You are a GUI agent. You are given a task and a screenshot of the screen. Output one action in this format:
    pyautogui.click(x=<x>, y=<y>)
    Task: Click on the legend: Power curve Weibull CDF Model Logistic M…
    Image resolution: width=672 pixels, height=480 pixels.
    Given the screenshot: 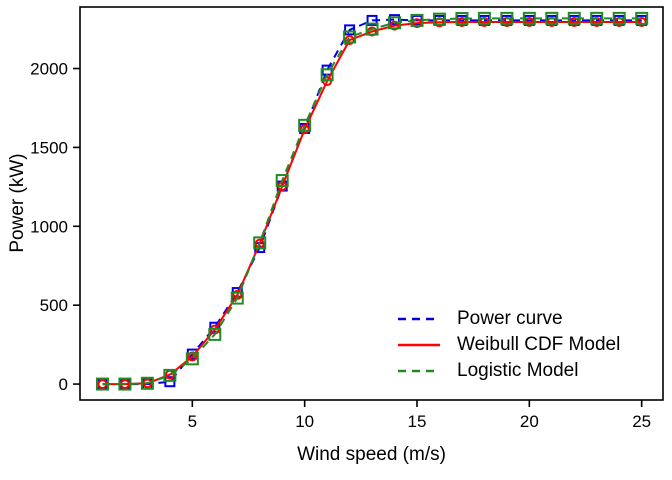 What is the action you would take?
    pyautogui.click(x=509, y=345)
    